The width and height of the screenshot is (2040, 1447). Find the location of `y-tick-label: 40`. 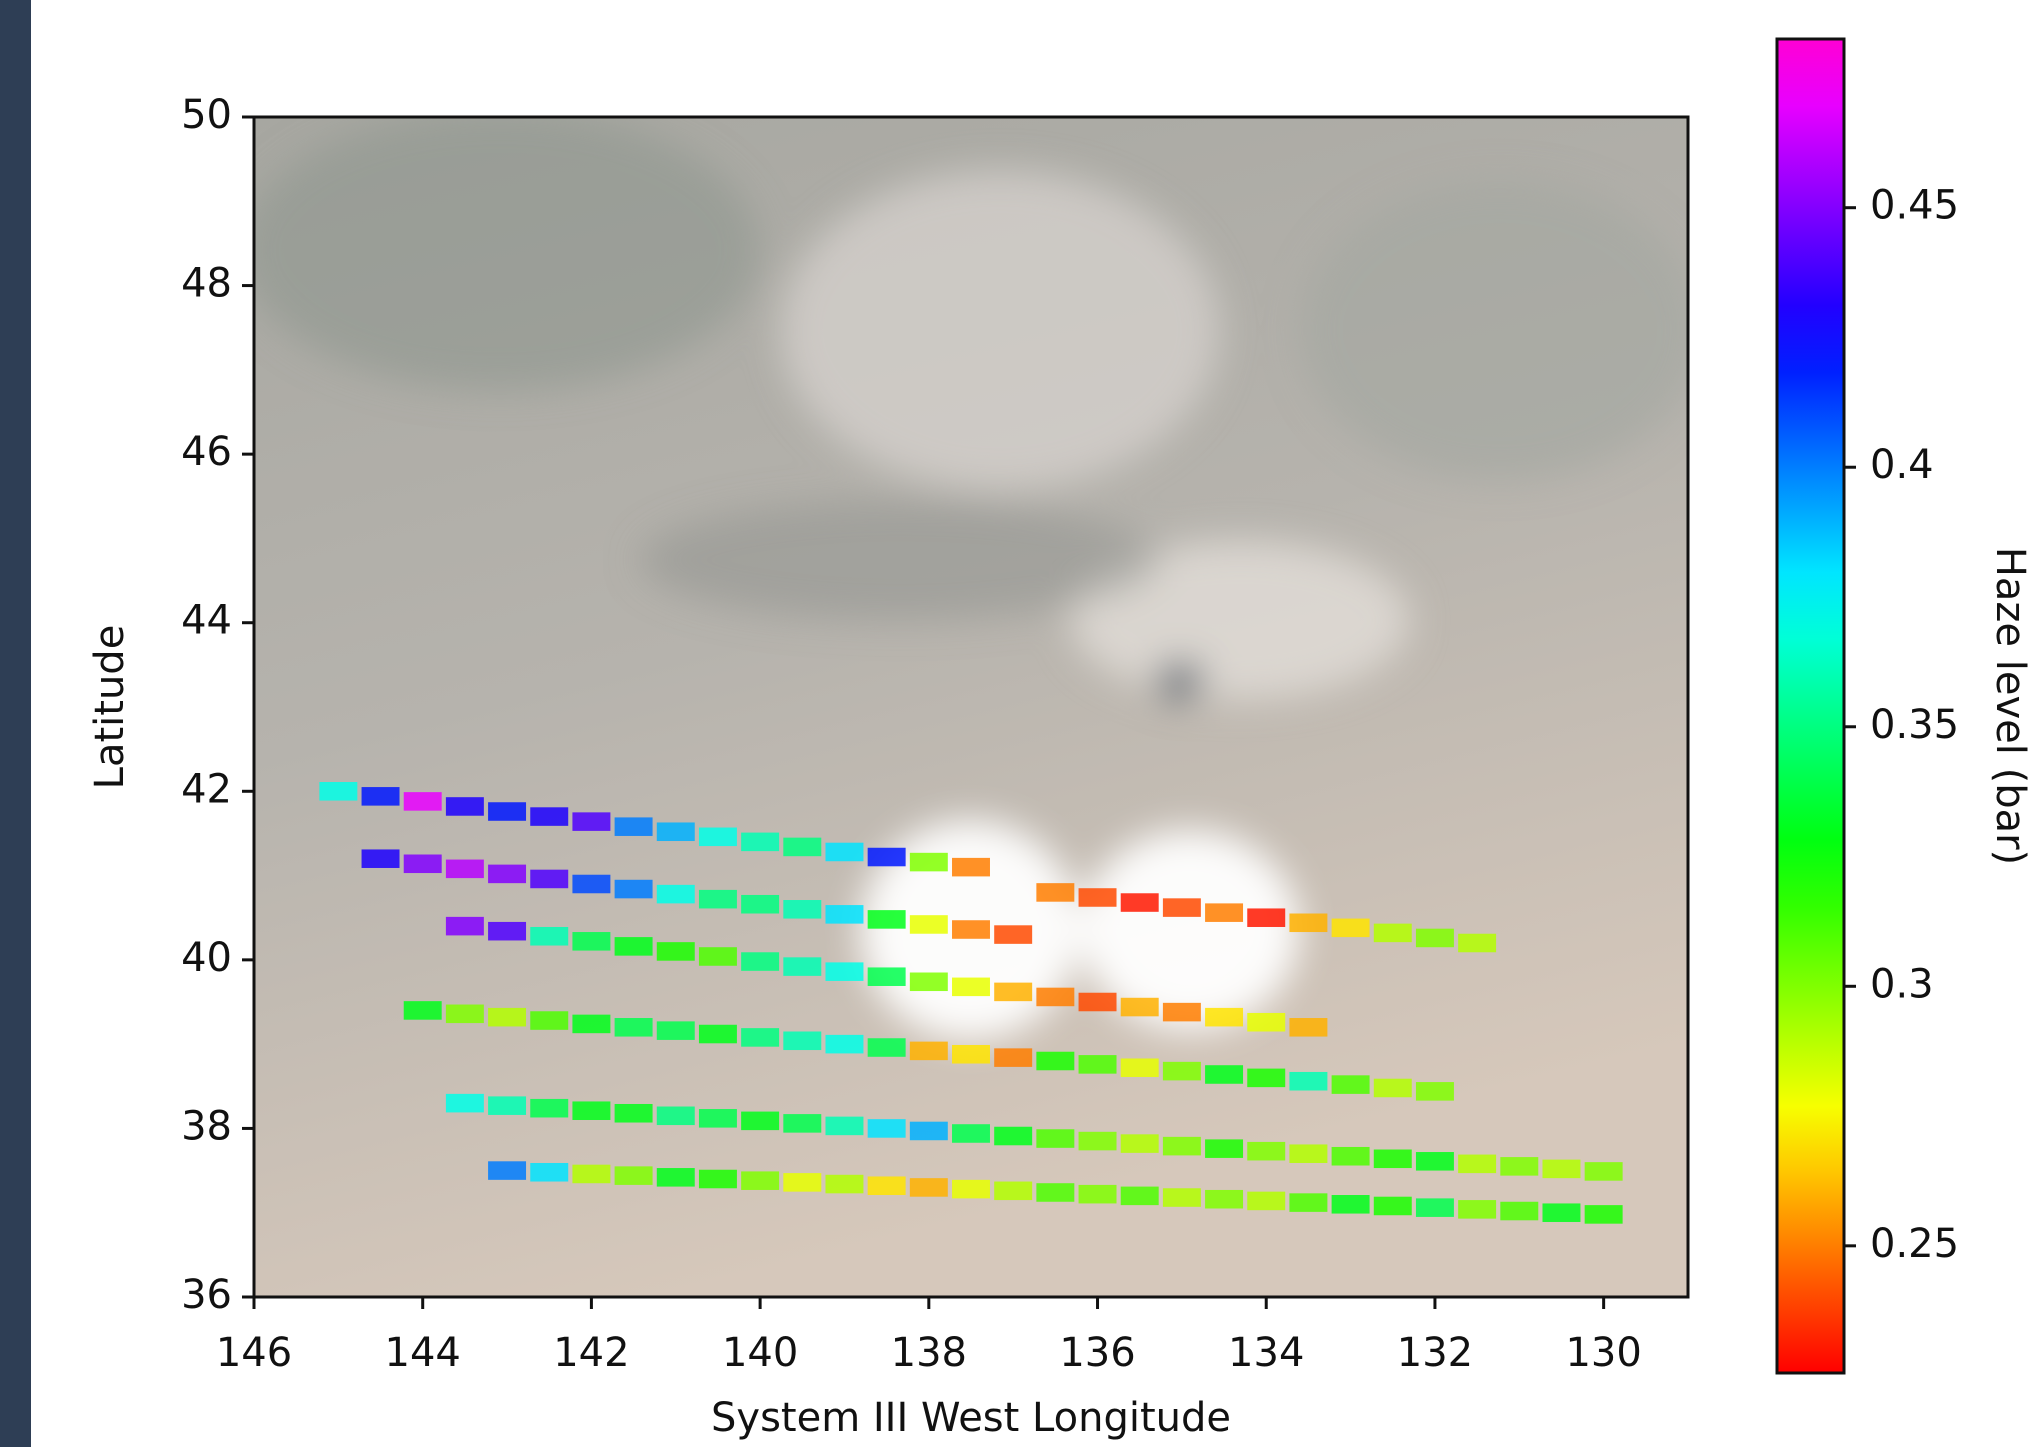

y-tick-label: 40 is located at coordinates (206, 958).